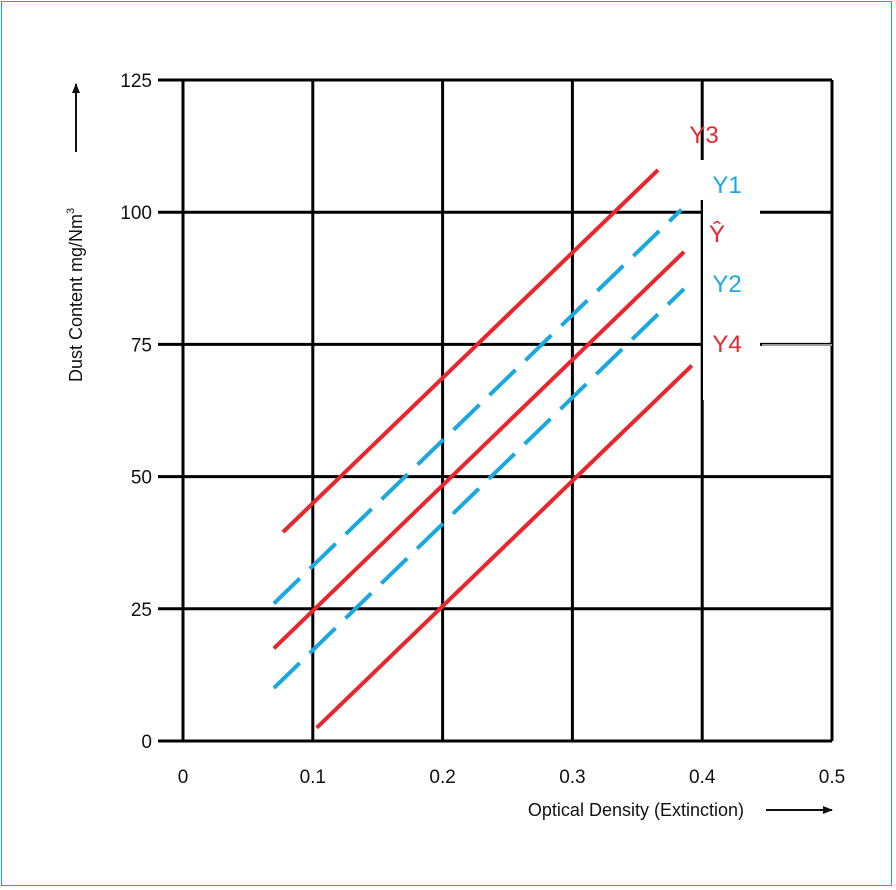 The height and width of the screenshot is (890, 896). What do you see at coordinates (146, 742) in the screenshot?
I see `y-tick-label: 0` at bounding box center [146, 742].